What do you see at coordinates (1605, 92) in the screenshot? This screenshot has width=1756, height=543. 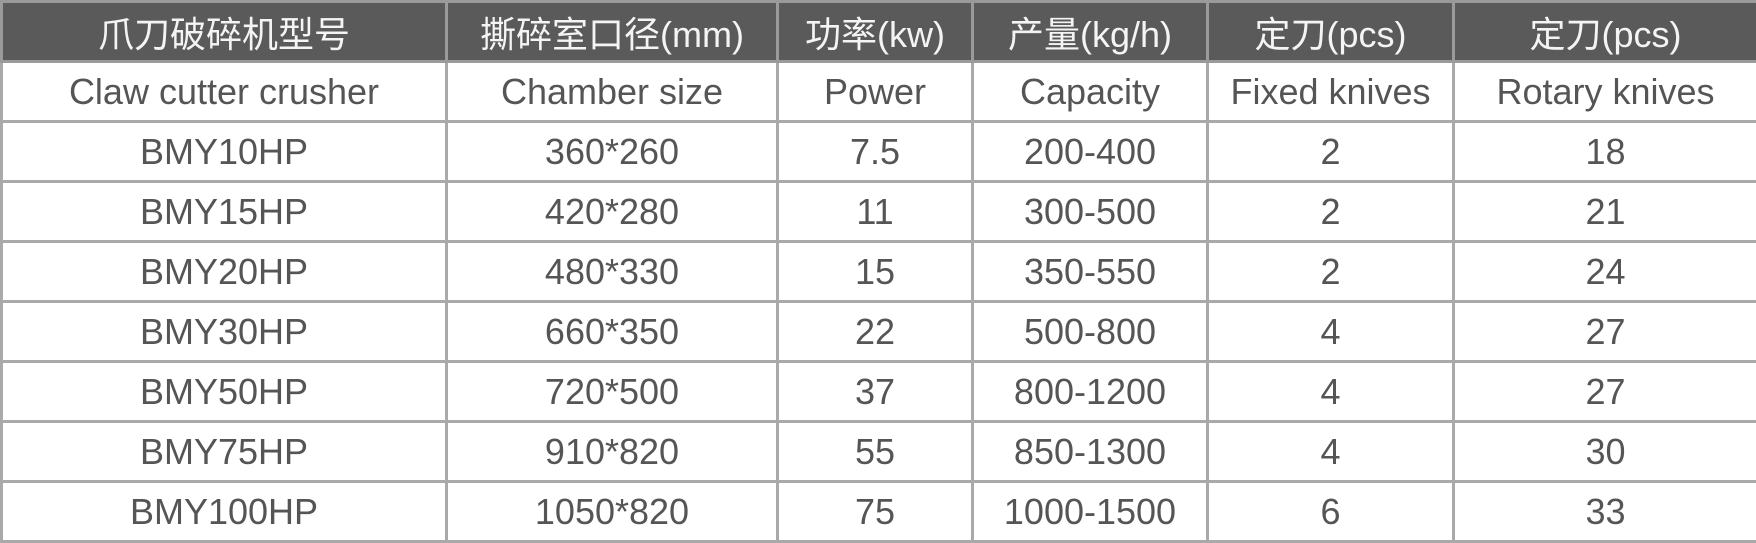 I see `header-en-rotary-knives: Rotary knives` at bounding box center [1605, 92].